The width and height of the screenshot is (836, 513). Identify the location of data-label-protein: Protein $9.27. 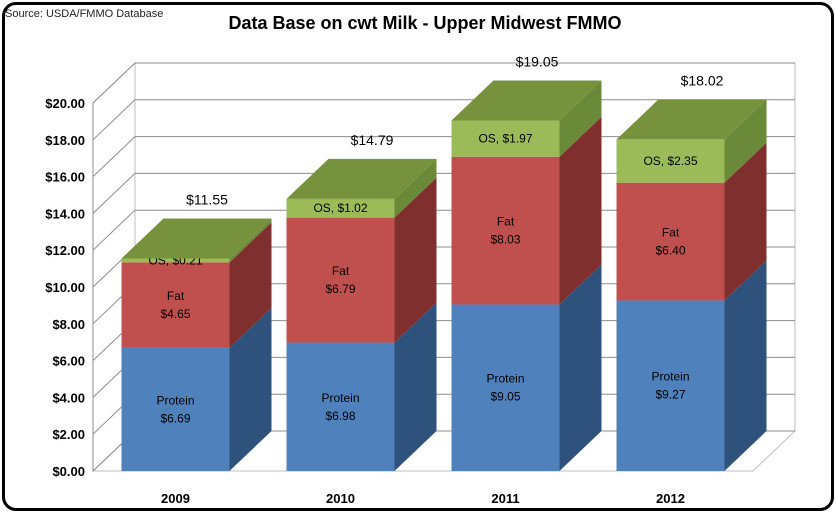
(670, 386).